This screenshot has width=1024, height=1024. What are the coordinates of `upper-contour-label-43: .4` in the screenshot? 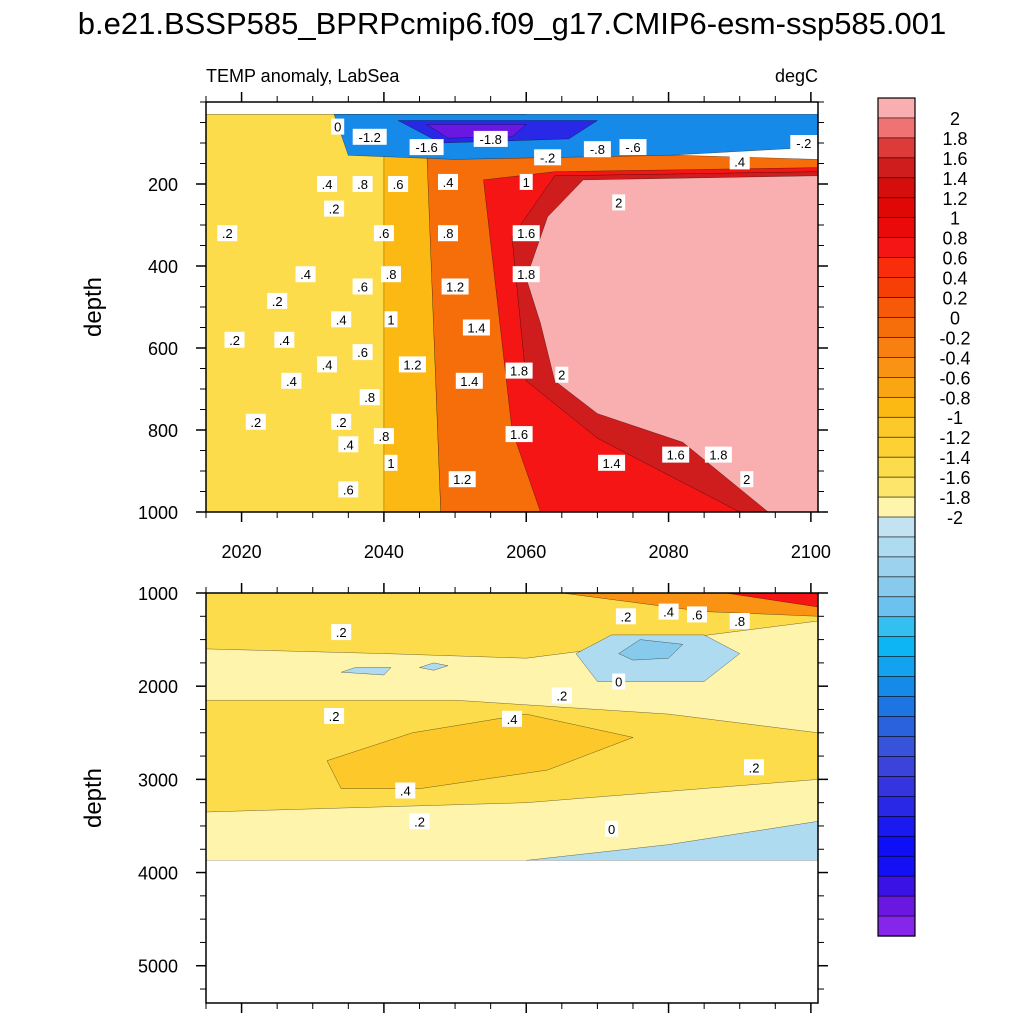 It's located at (348, 444).